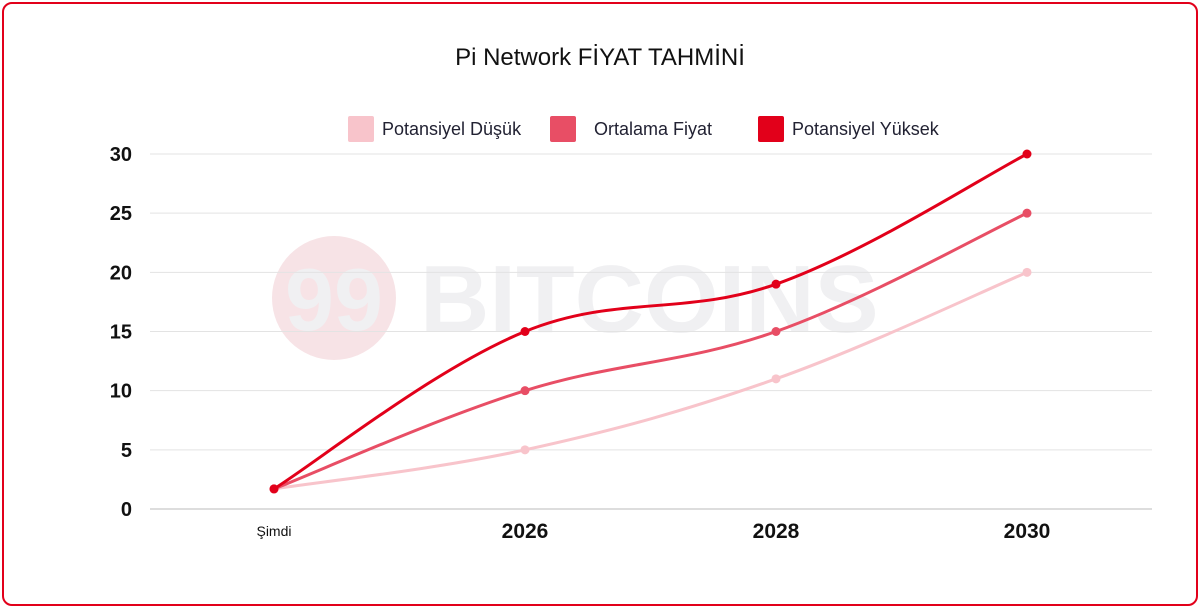 This screenshot has width=1200, height=607. Describe the element at coordinates (126, 451) in the screenshot. I see `y-tick-label: 5` at that location.